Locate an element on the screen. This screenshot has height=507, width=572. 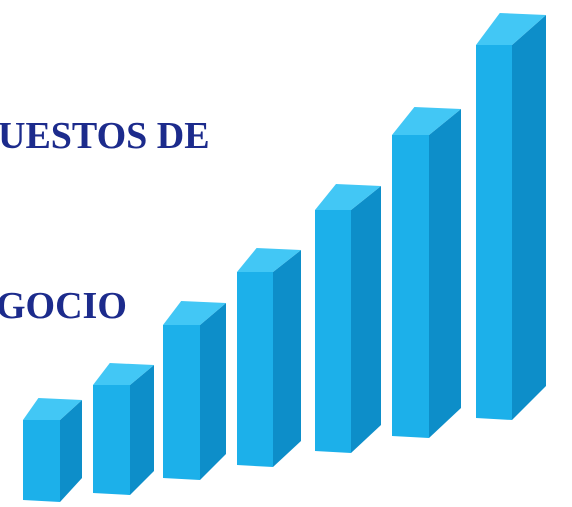
heading-line: GOCIO is located at coordinates (63, 306).